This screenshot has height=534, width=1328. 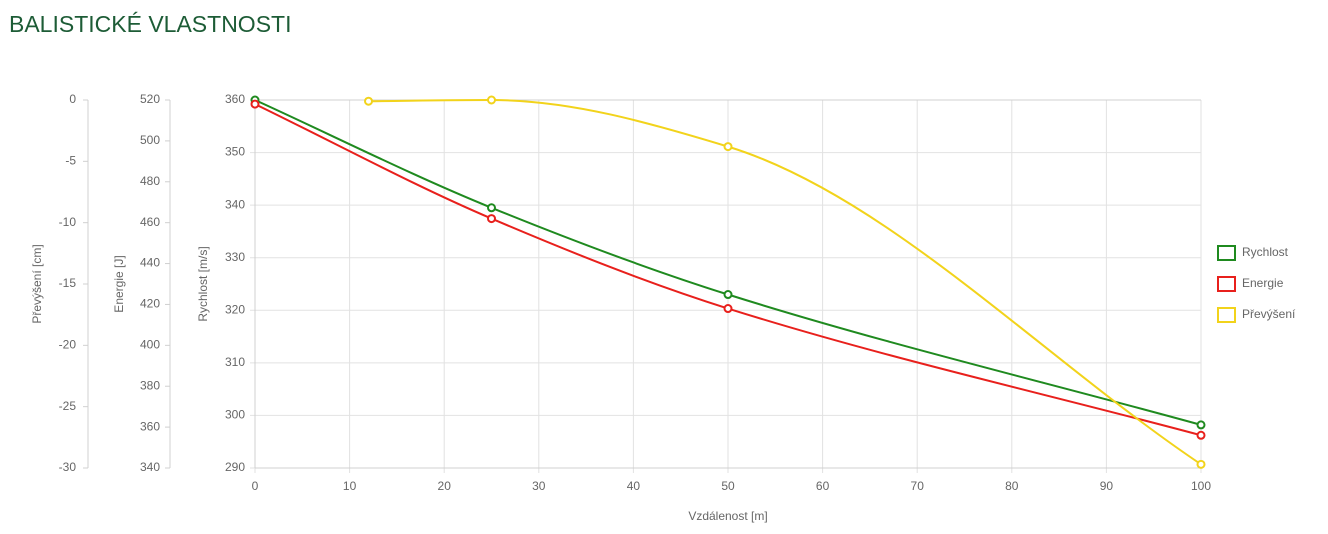 I want to click on y2-axis-label: Energie [J], so click(x=119, y=283).